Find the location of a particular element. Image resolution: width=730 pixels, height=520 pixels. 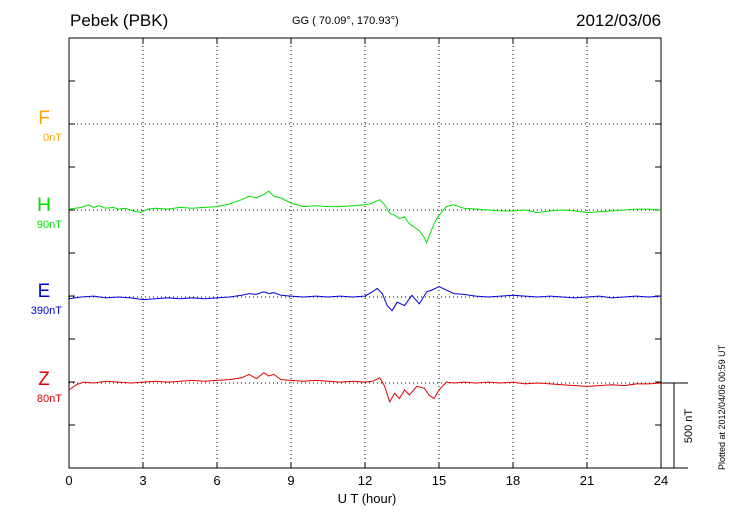

component-offset-H: 90nT is located at coordinates (49, 225).